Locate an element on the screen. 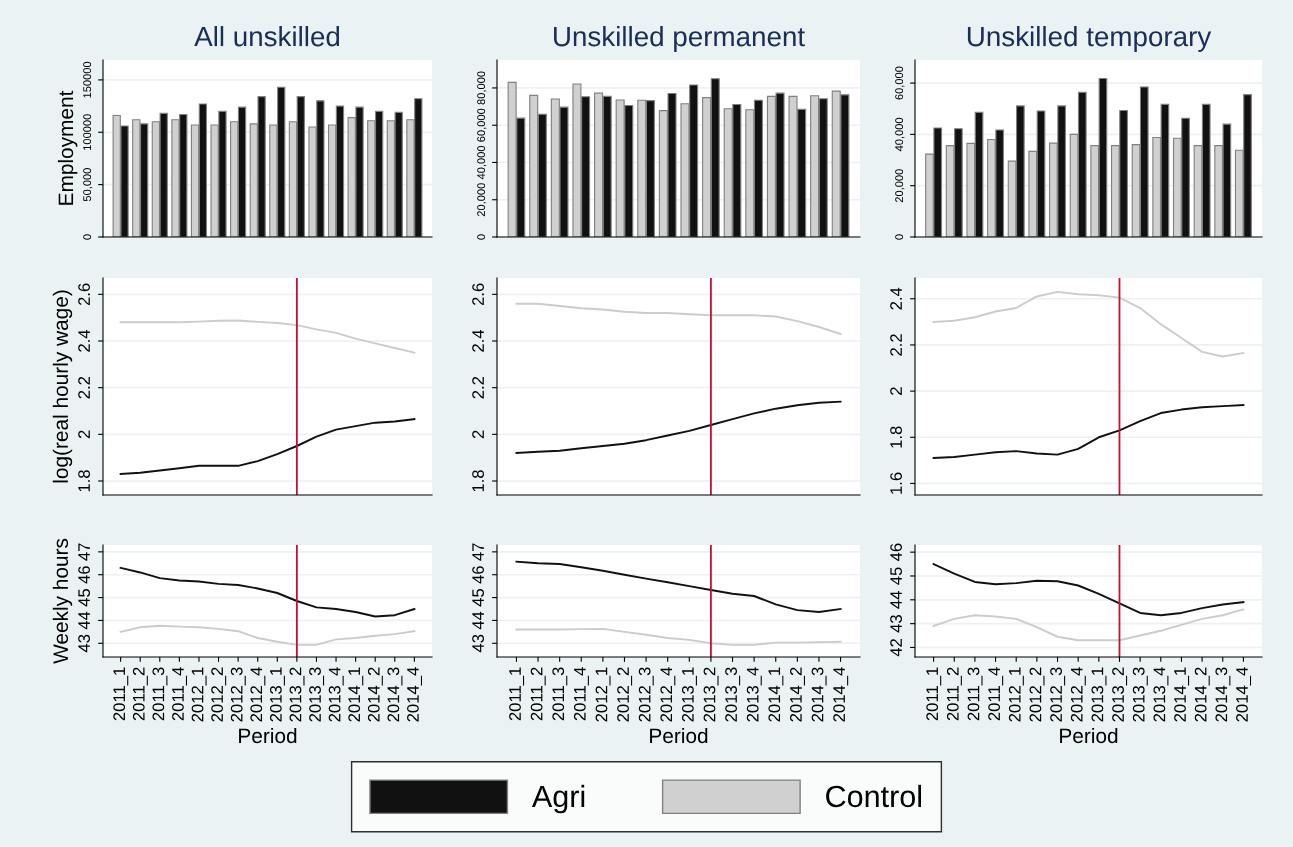 The image size is (1293, 847). chart-title: All unskilled is located at coordinates (267, 36).